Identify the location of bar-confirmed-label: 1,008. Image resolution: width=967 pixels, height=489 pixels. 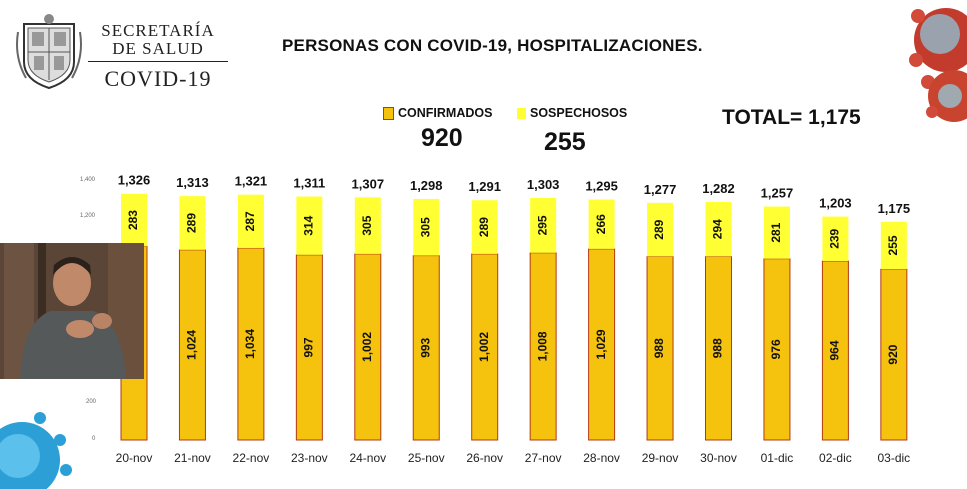
(542, 346).